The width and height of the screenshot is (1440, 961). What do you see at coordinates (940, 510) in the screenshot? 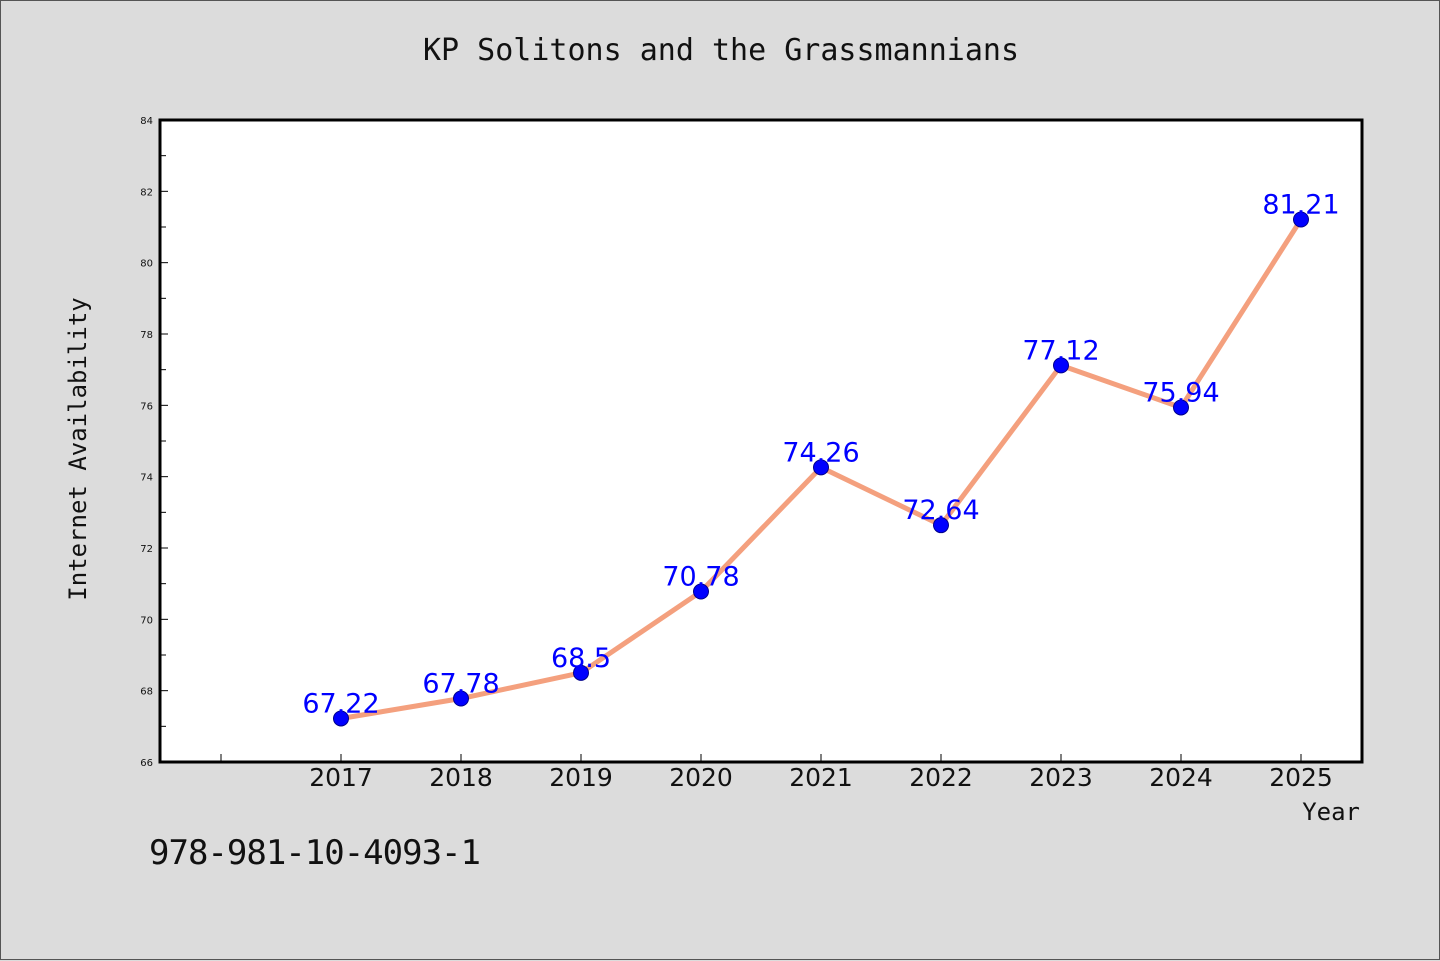
I see `data-label: 72.64` at bounding box center [940, 510].